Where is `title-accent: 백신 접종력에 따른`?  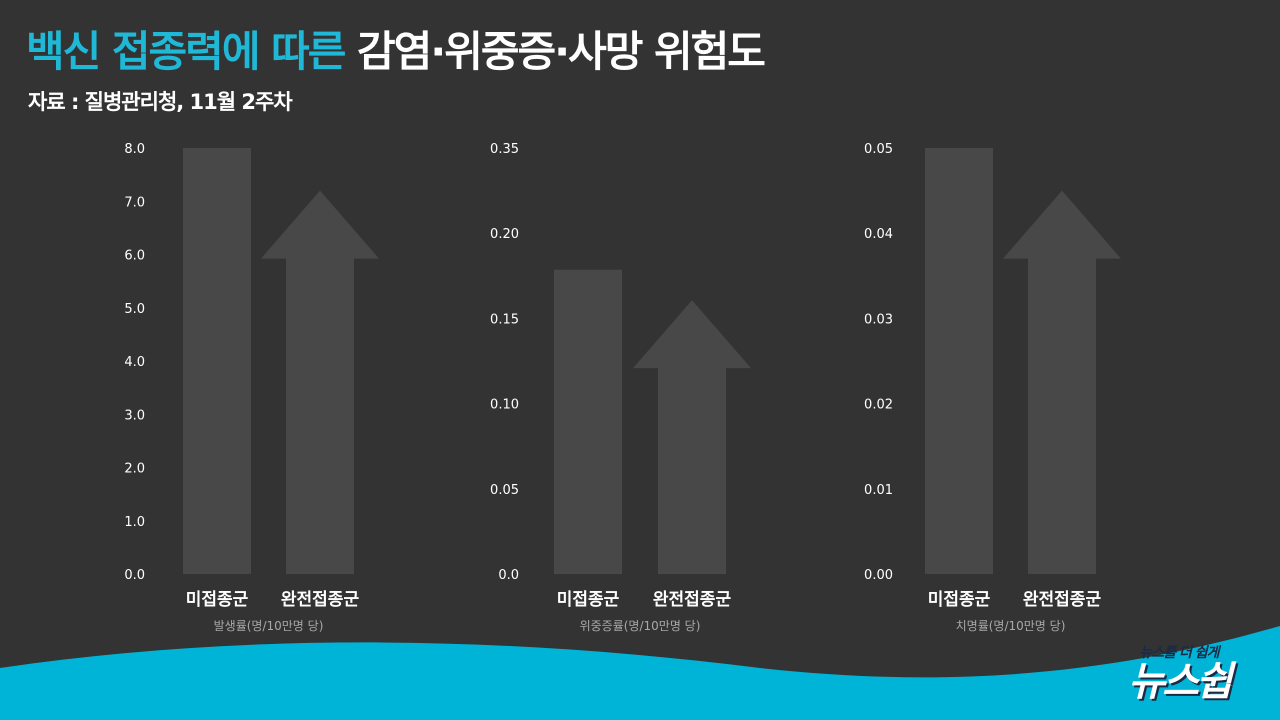
title-accent: 백신 접종력에 따른 is located at coordinates (186, 51).